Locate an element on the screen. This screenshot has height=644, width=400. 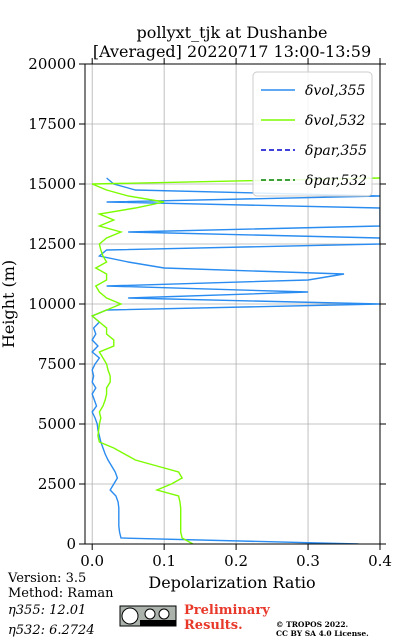
y-tick-label: 10000 is located at coordinates (52, 304).